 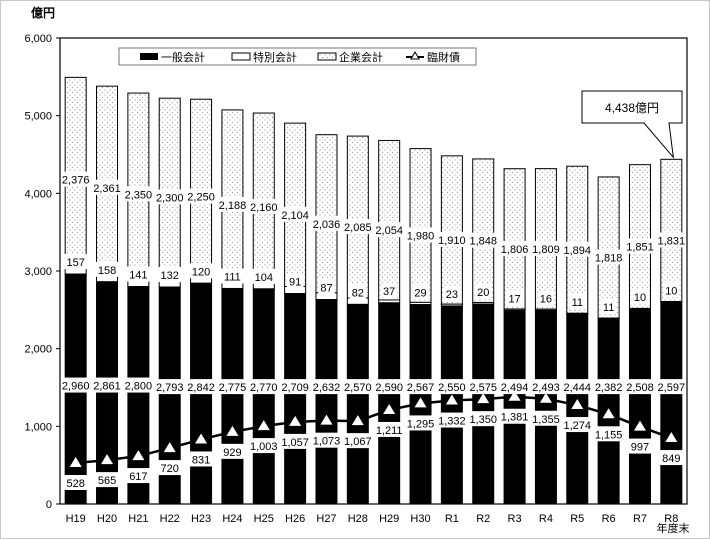 I want to click on label-ippan: 2,493, so click(x=546, y=388).